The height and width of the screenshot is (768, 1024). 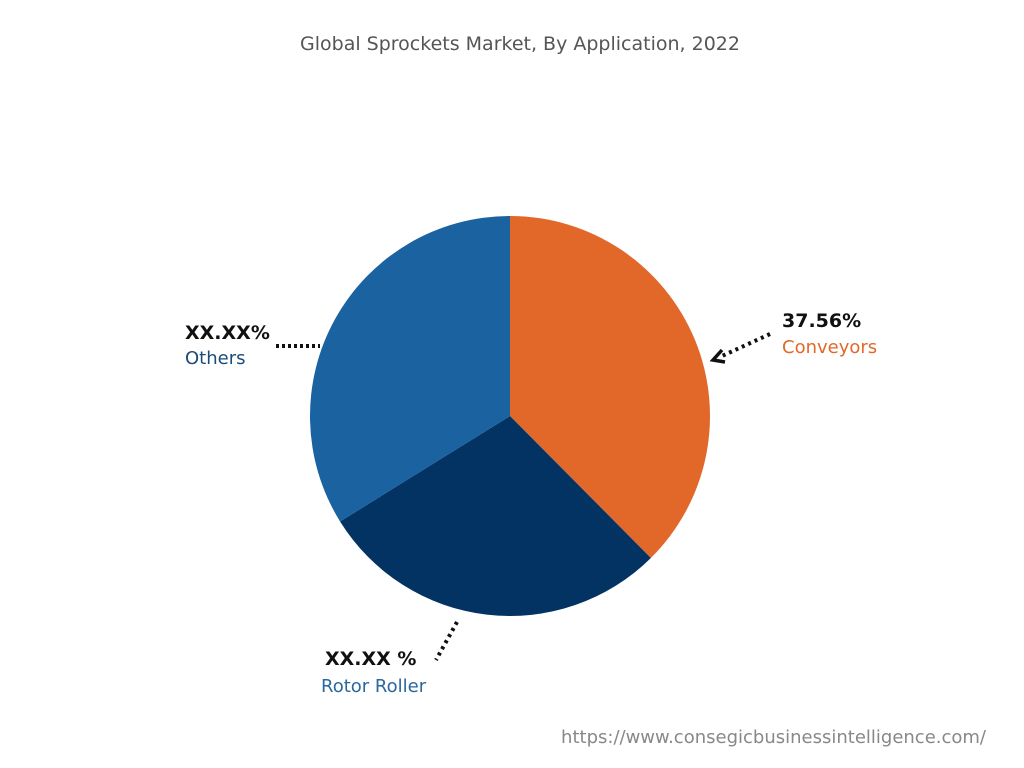 What do you see at coordinates (446, 641) in the screenshot?
I see `leader-line-rotor-roller` at bounding box center [446, 641].